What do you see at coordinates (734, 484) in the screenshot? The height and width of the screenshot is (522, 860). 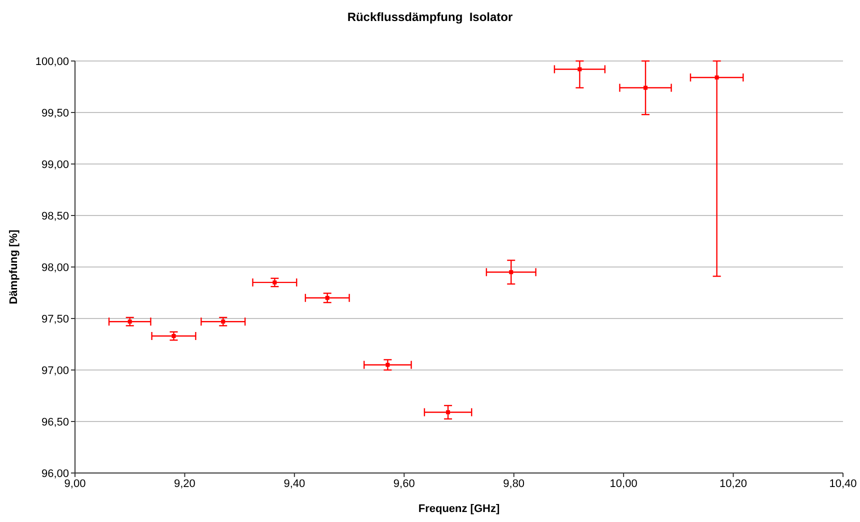 I see `x-tick-label: 10,20` at bounding box center [734, 484].